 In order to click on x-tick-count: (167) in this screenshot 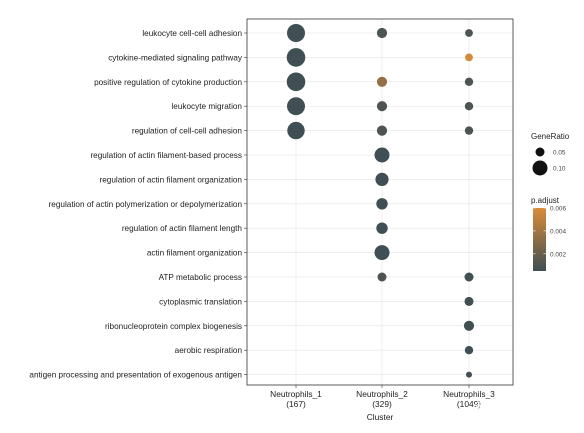, I will do `click(296, 404)`.